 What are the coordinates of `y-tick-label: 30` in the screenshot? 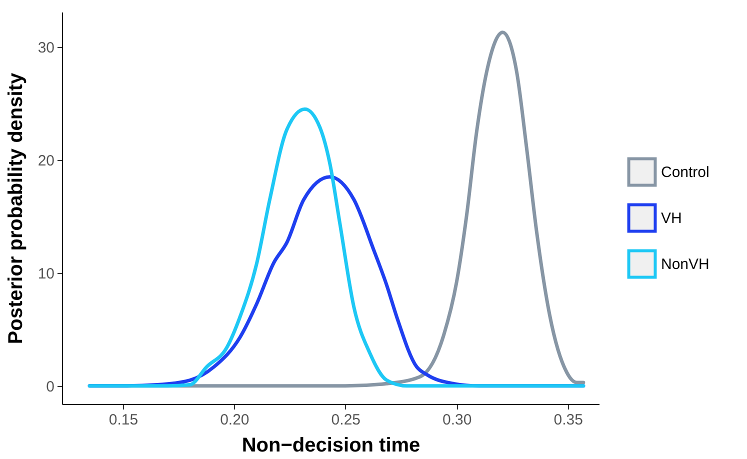 It's located at (46, 48).